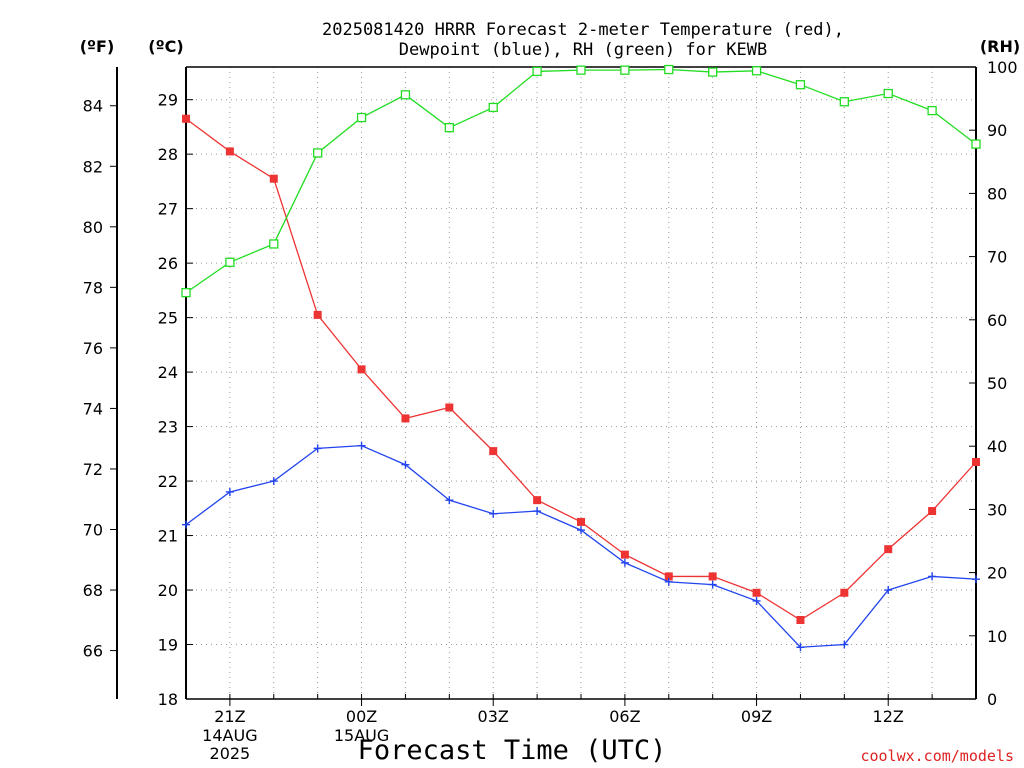  Describe the element at coordinates (997, 446) in the screenshot. I see `rh-tick-label: 40` at that location.